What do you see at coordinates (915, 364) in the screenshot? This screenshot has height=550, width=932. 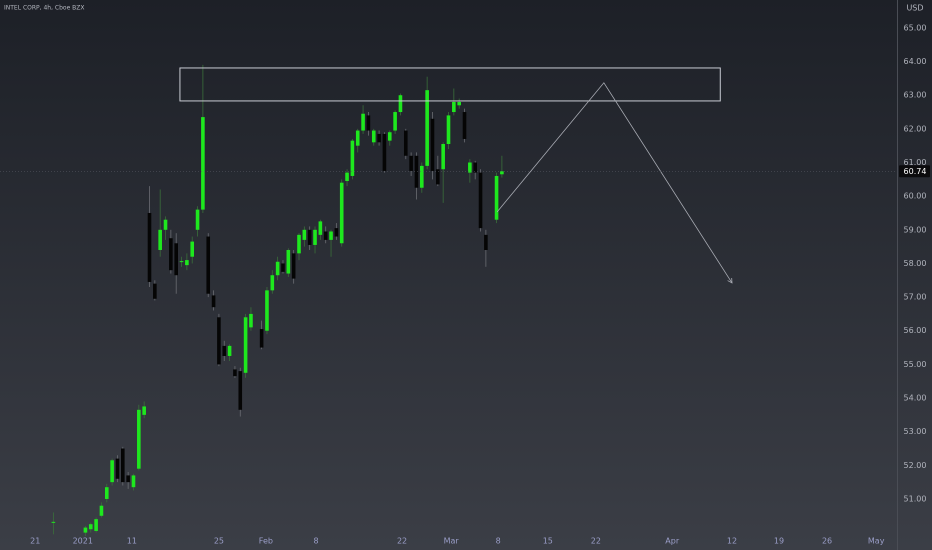 I see `y-tick-label: 55.00` at bounding box center [915, 364].